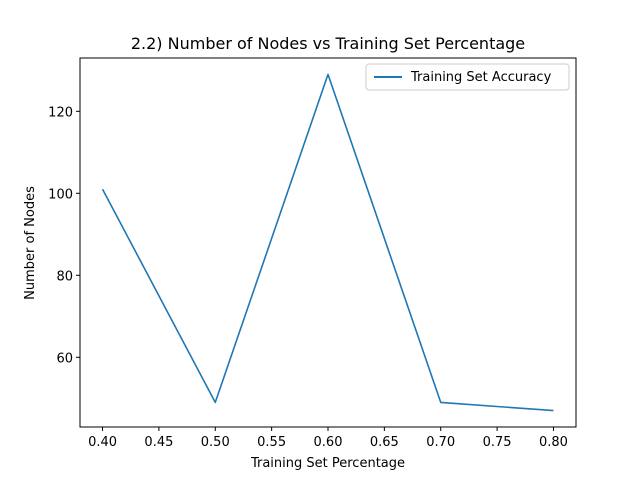 The height and width of the screenshot is (480, 640). Describe the element at coordinates (553, 442) in the screenshot. I see `x-tick-label: 0.80` at that location.